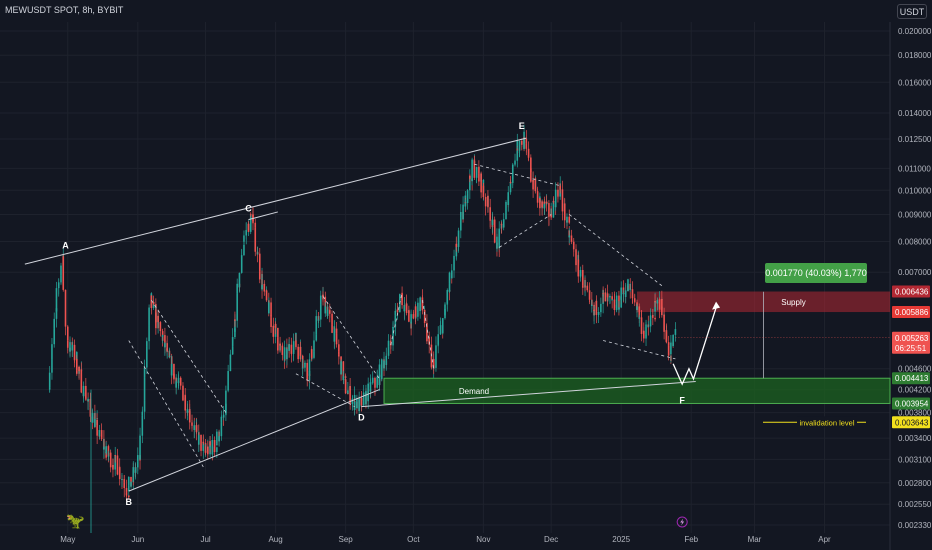 The image size is (932, 550). Describe the element at coordinates (137, 539) in the screenshot. I see `x-tick-label: Jun` at that location.